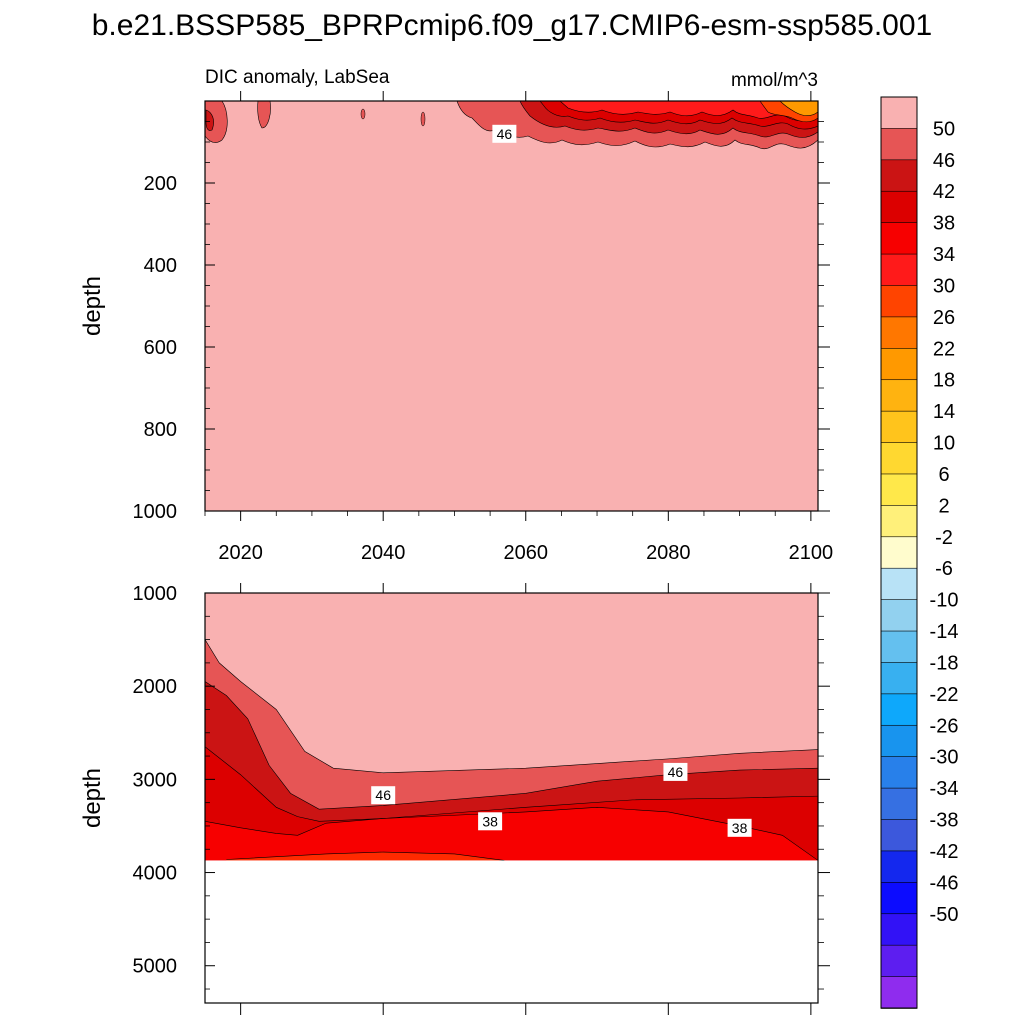  Describe the element at coordinates (92, 798) in the screenshot. I see `lower-y-axis-label: depth` at that location.